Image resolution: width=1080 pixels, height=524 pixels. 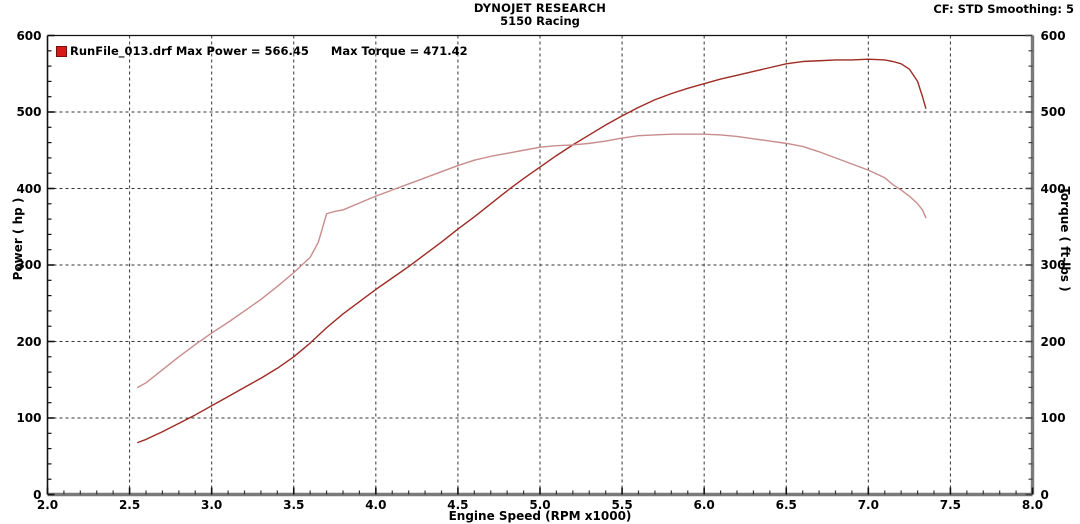 I want to click on x-tick-label: 5.0, so click(x=540, y=504).